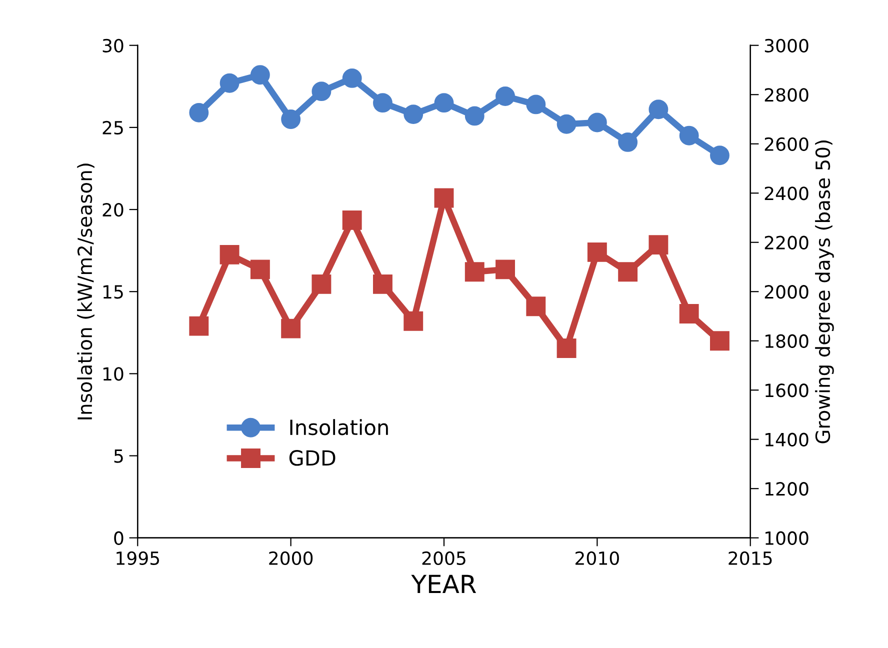  I want to click on legend-label: Insolation, so click(339, 427).